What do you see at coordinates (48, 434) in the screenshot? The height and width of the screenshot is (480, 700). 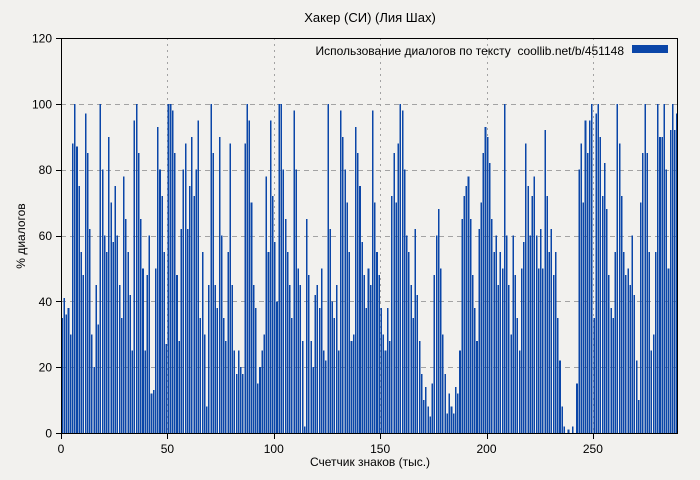 I see `y-tick-label: 0` at bounding box center [48, 434].